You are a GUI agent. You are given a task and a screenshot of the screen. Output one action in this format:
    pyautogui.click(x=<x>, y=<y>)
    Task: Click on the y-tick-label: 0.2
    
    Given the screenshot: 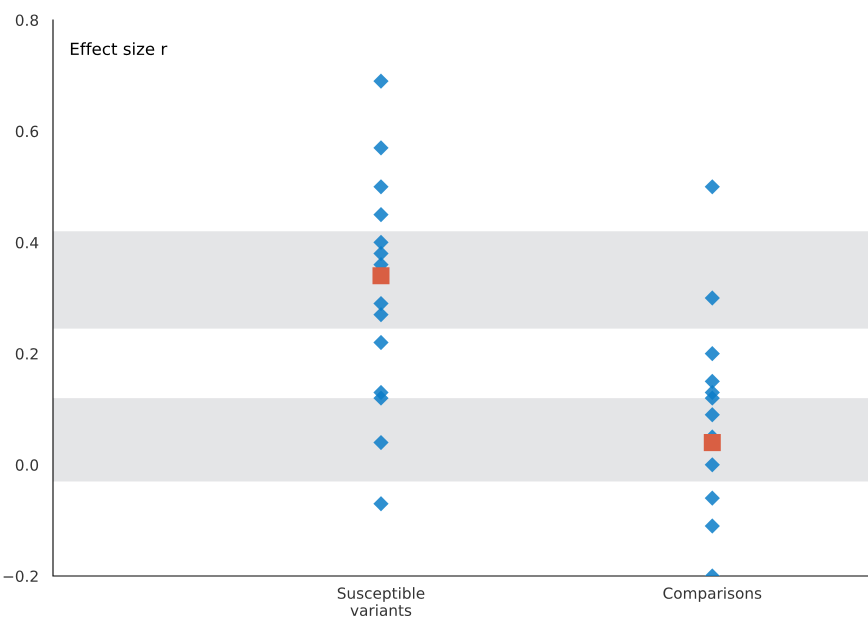 What is the action you would take?
    pyautogui.click(x=27, y=354)
    